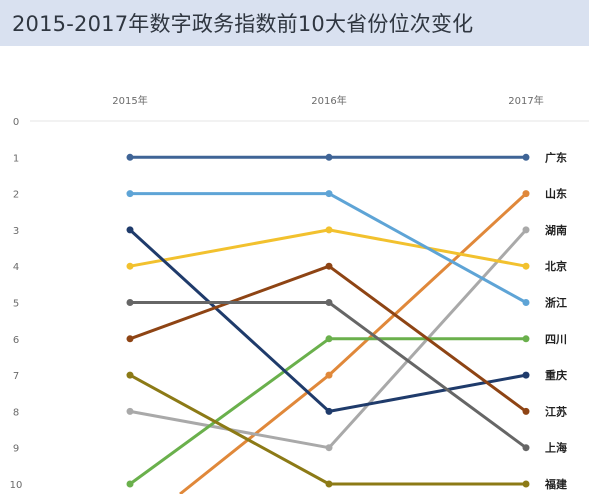 This screenshot has height=503, width=589. Describe the element at coordinates (243, 24) in the screenshot. I see `chart-title: 2015-2017年数字政务指数前10大省份位次变化` at that location.